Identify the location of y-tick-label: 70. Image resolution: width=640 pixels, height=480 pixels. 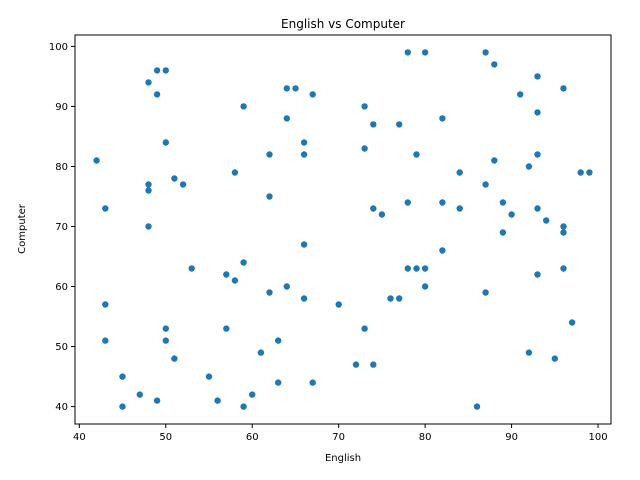
(61, 227).